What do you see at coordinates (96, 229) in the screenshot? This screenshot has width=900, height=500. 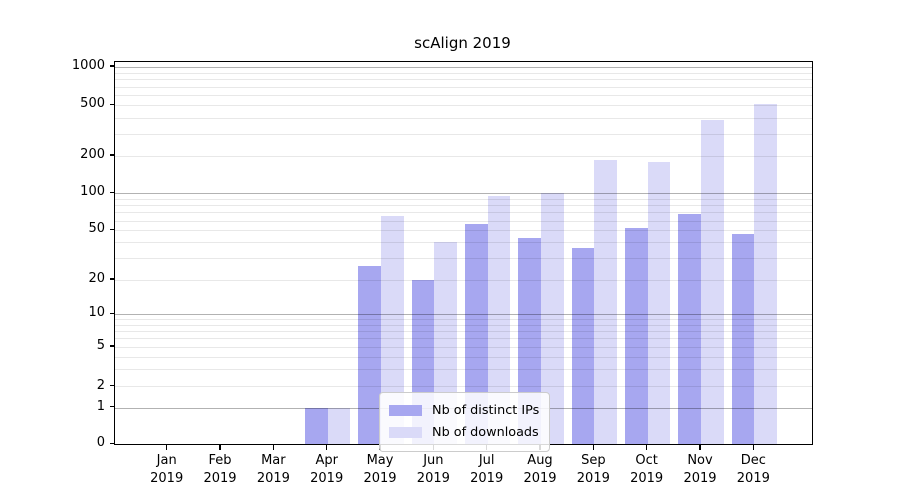 I see `y-tick-label: 50` at bounding box center [96, 229].